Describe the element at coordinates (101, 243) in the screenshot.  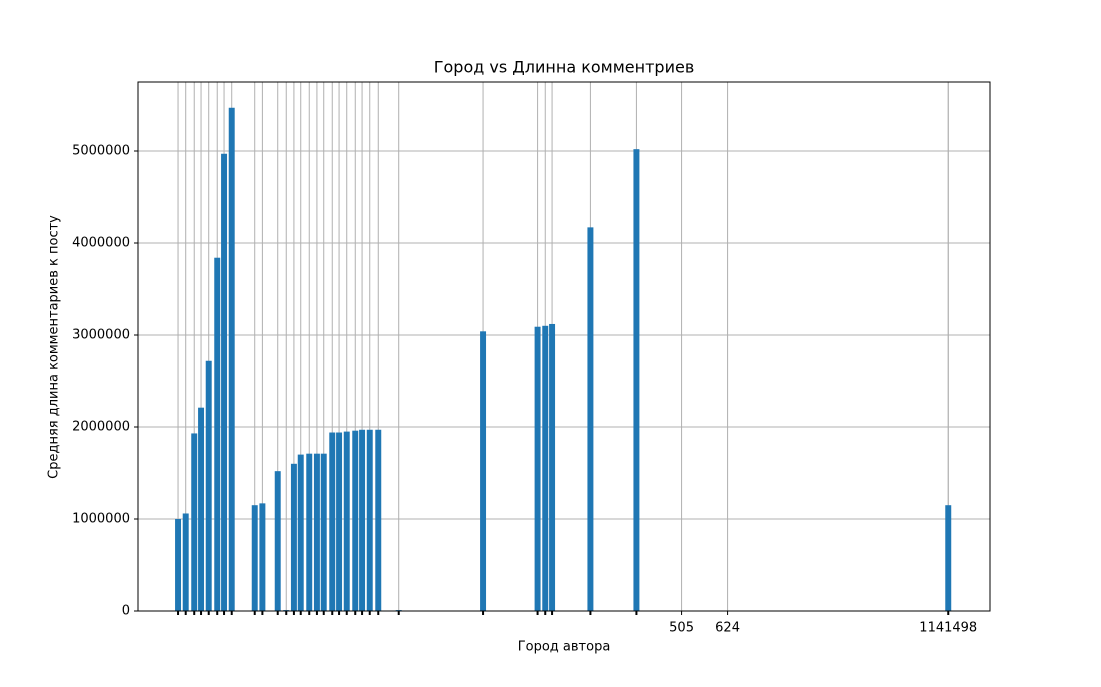
I see `y-tick-label: 4000000` at that location.